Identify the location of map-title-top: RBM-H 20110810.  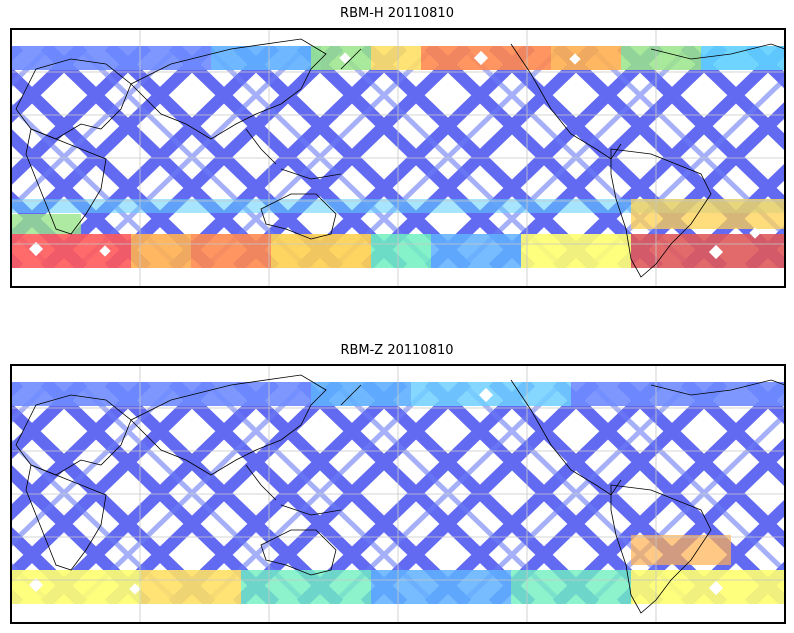
(397, 13).